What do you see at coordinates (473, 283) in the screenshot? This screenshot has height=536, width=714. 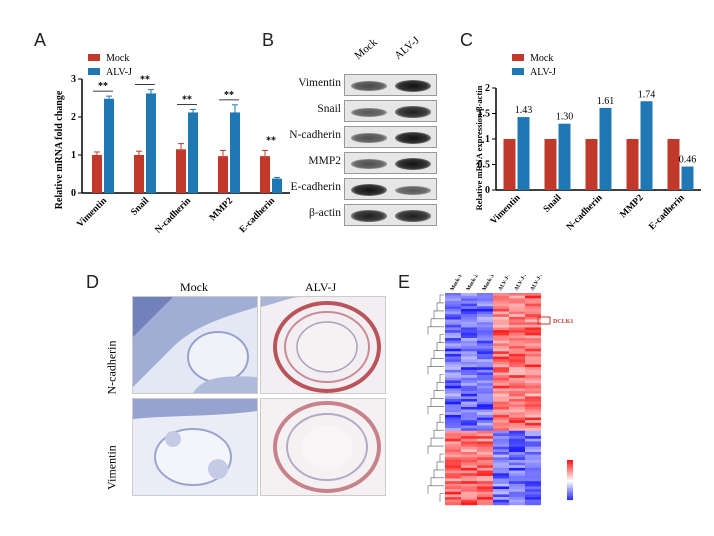 I see `heatmap-col-label: Mock-2` at bounding box center [473, 283].